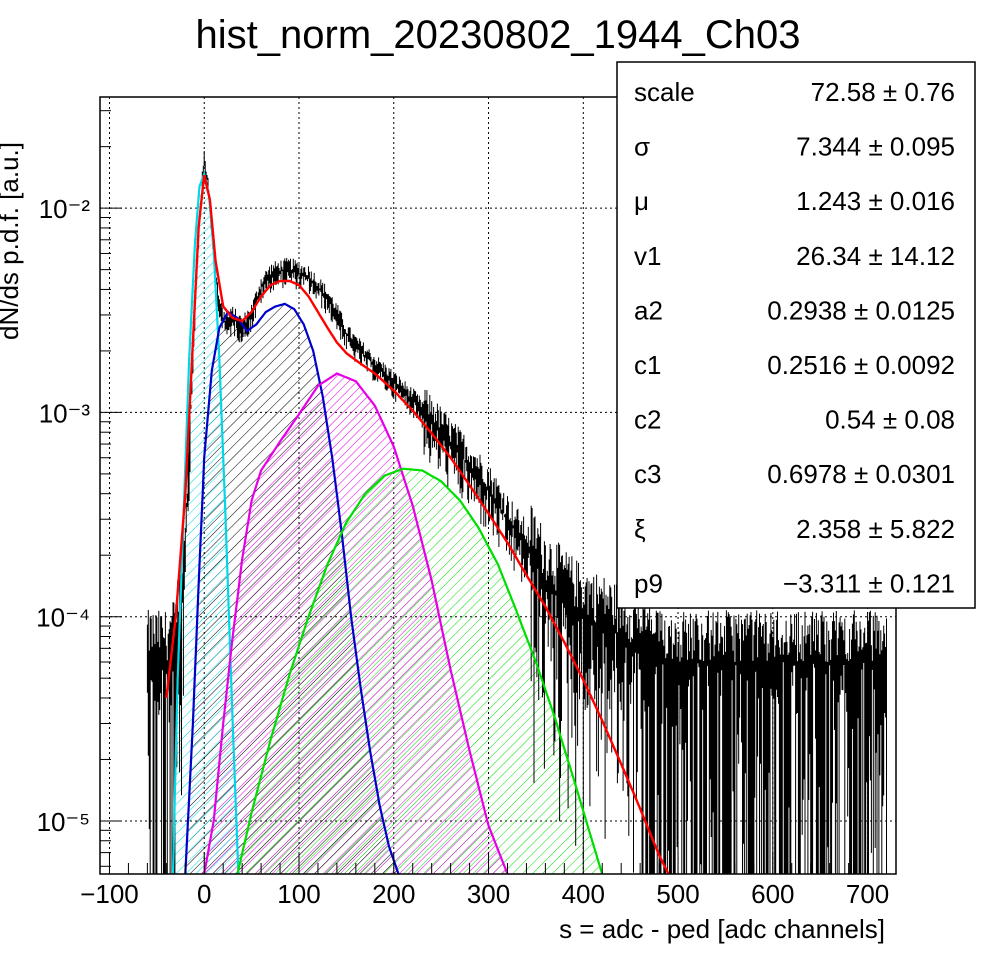 Image resolution: width=996 pixels, height=972 pixels. What do you see at coordinates (12, 241) in the screenshot?
I see `y-axis-label: dN/ds p.d.f. [a.u.]` at bounding box center [12, 241].